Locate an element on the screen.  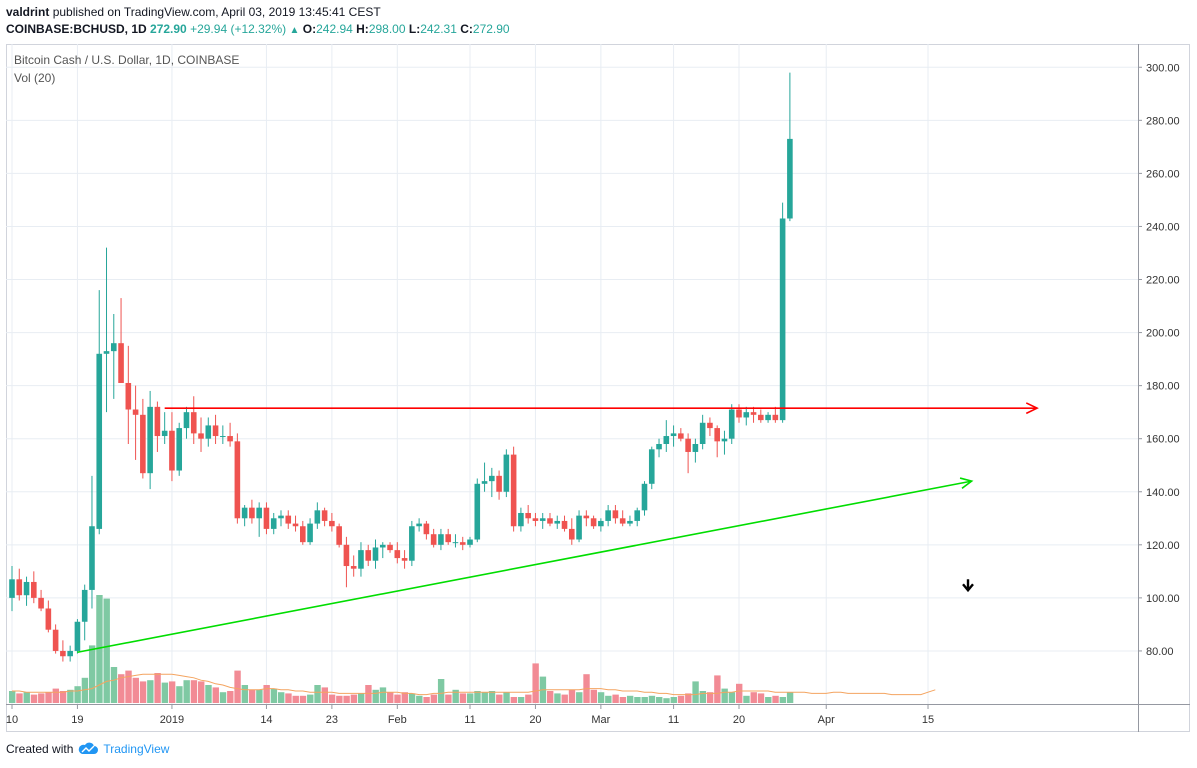
time-axis: 10 19 2019 14 23 Feb 11 20 Mar 11 20 Apr 15 is located at coordinates (470, 715).